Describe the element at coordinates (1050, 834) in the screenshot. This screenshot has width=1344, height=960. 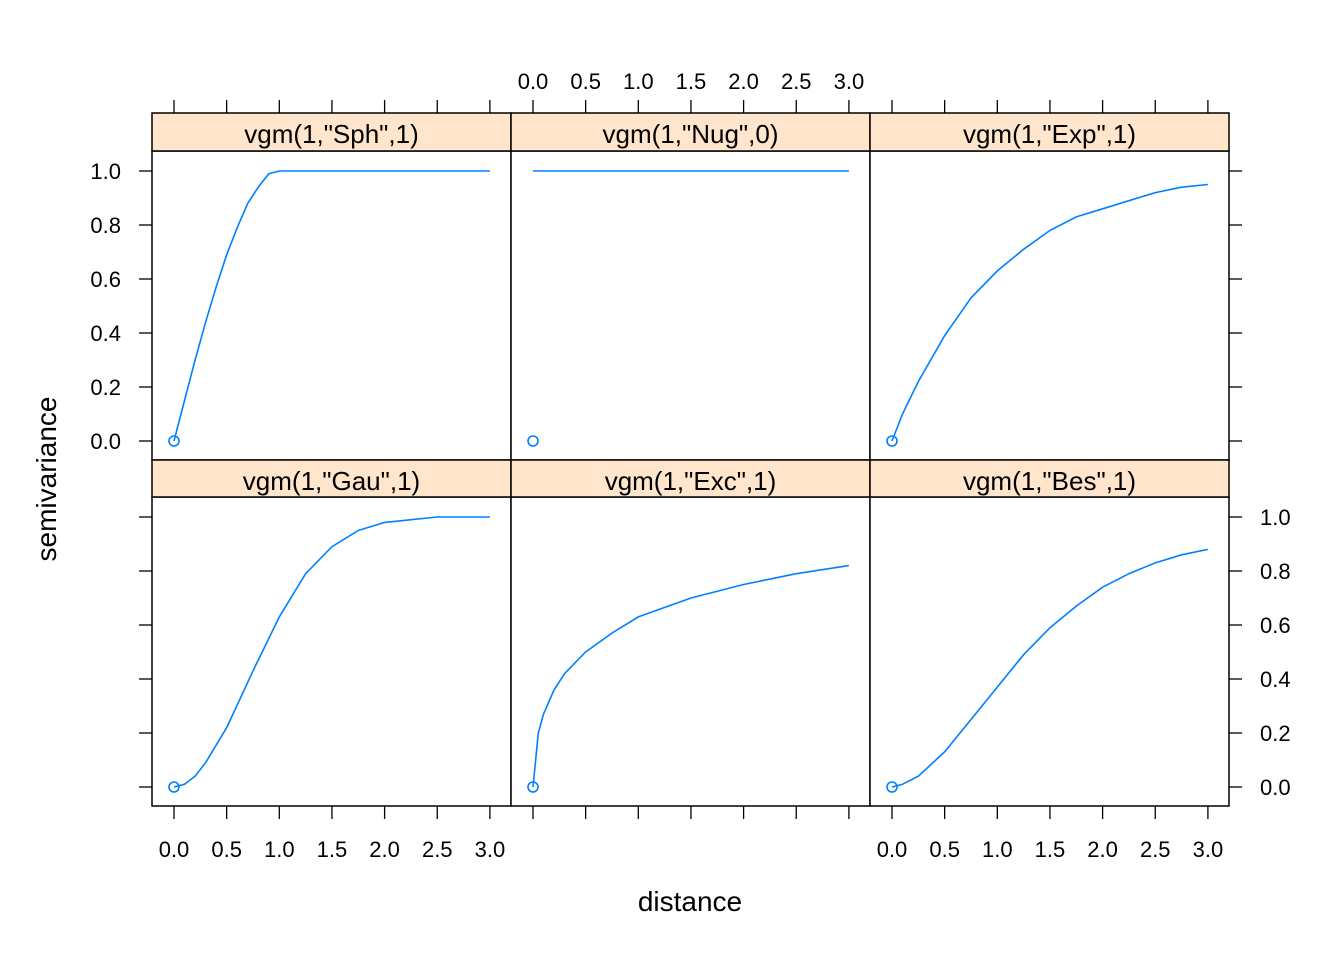
I see `x-axis-col3-bottom: 0.0 0.5 1.0 1.5 2.0 2.5 3.0` at that location.